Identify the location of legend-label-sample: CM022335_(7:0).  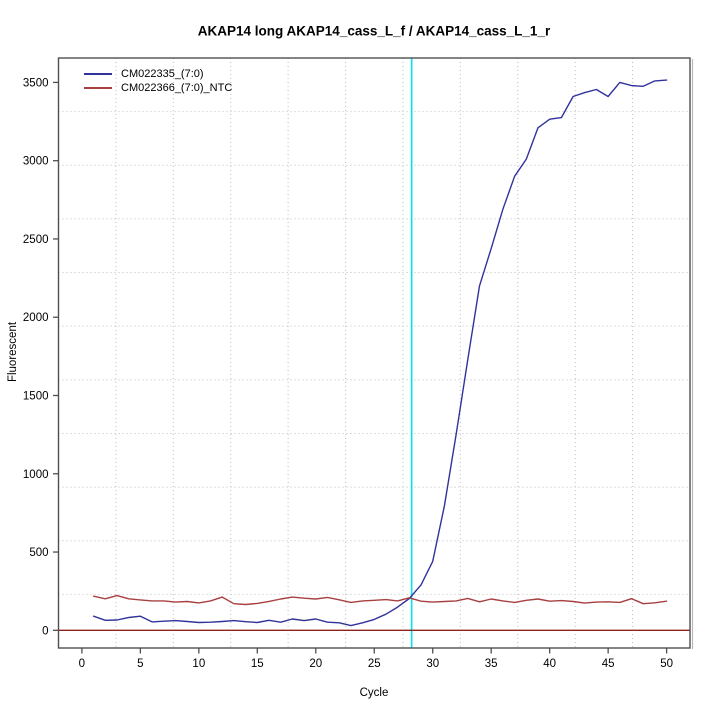
(162, 74).